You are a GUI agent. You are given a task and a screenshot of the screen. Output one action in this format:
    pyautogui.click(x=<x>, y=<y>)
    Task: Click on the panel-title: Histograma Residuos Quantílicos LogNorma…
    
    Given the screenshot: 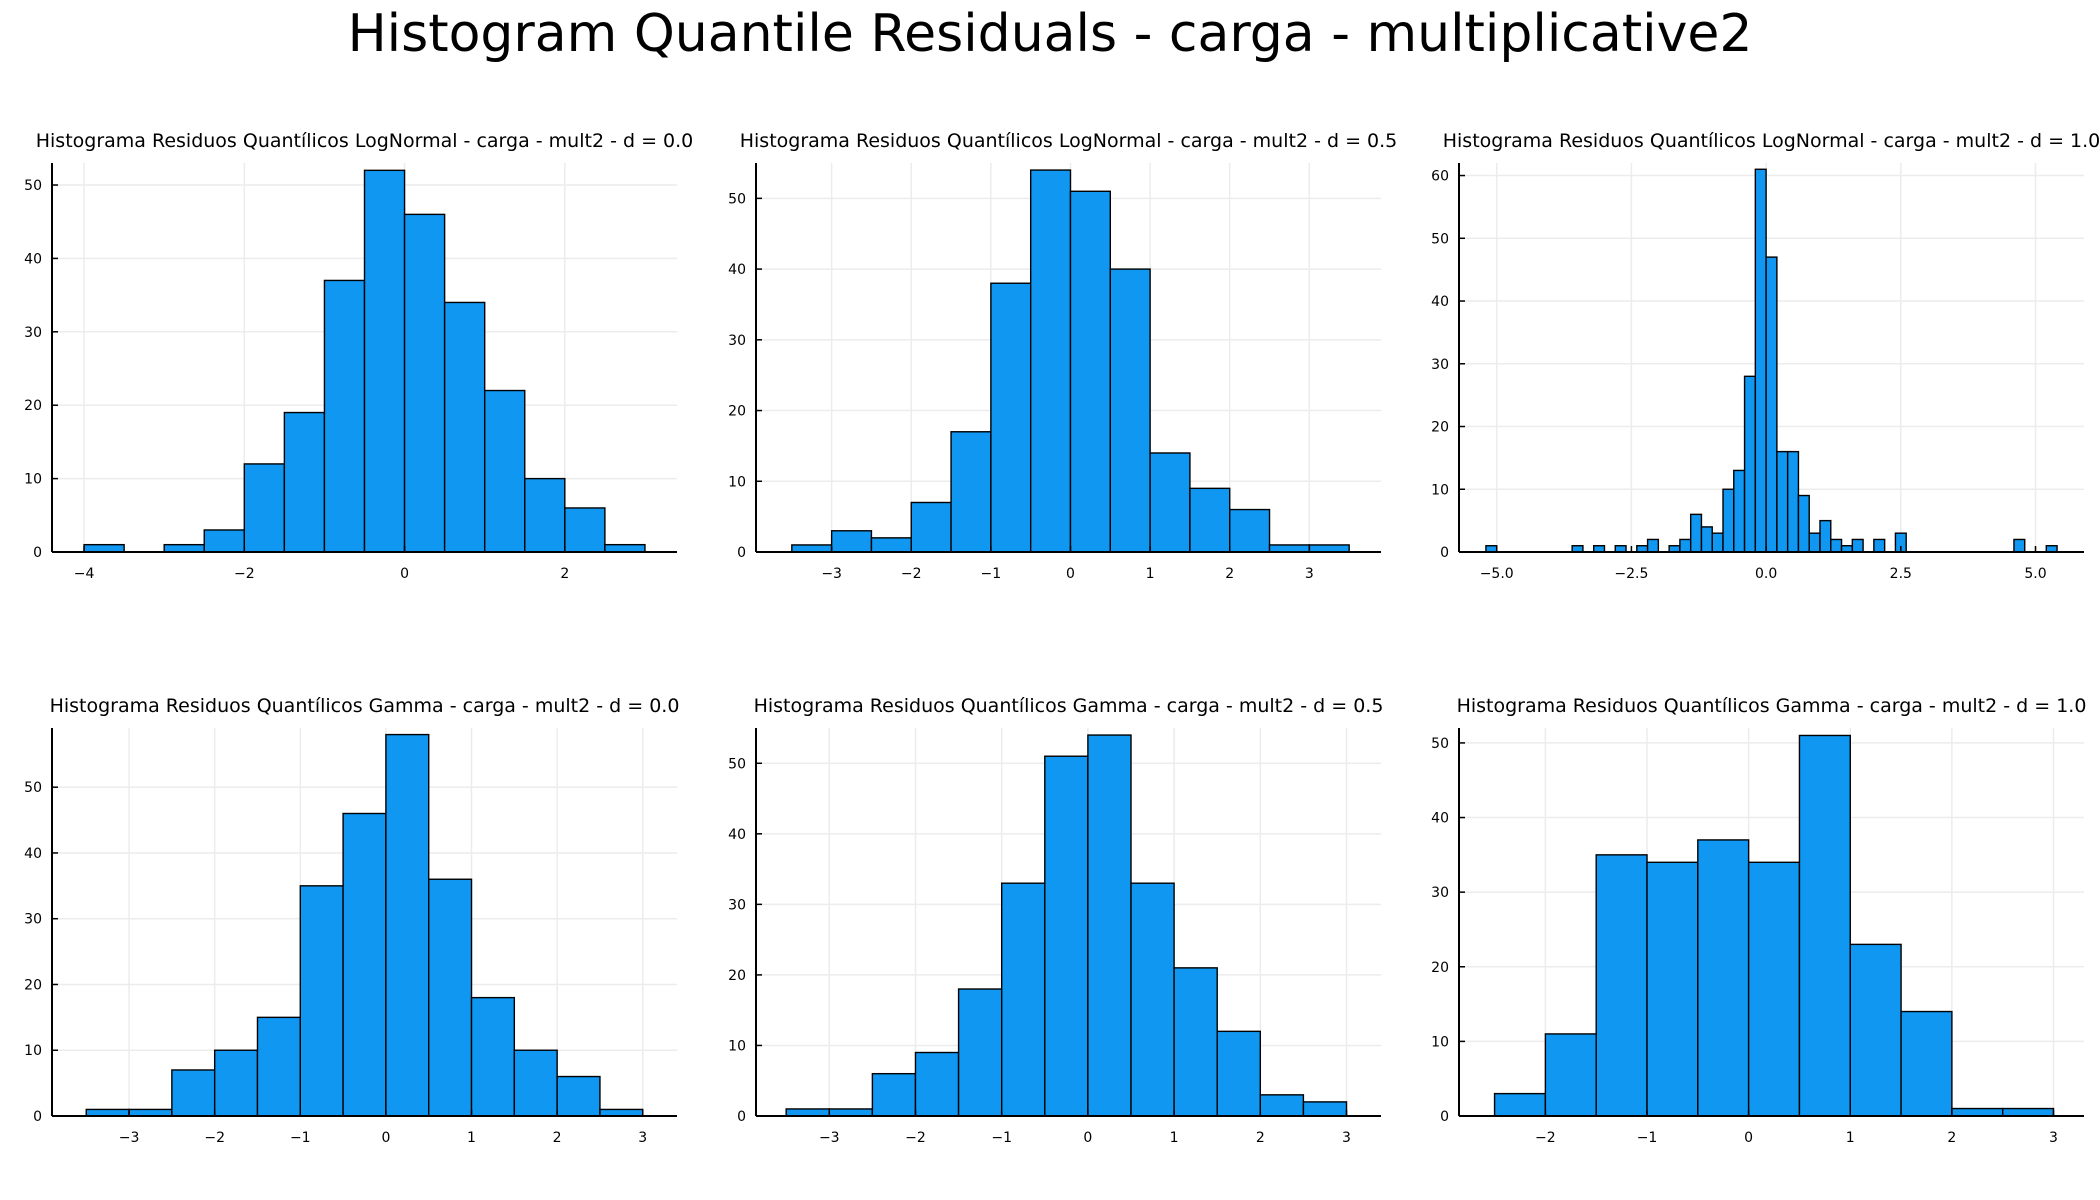 What is the action you would take?
    pyautogui.click(x=365, y=141)
    